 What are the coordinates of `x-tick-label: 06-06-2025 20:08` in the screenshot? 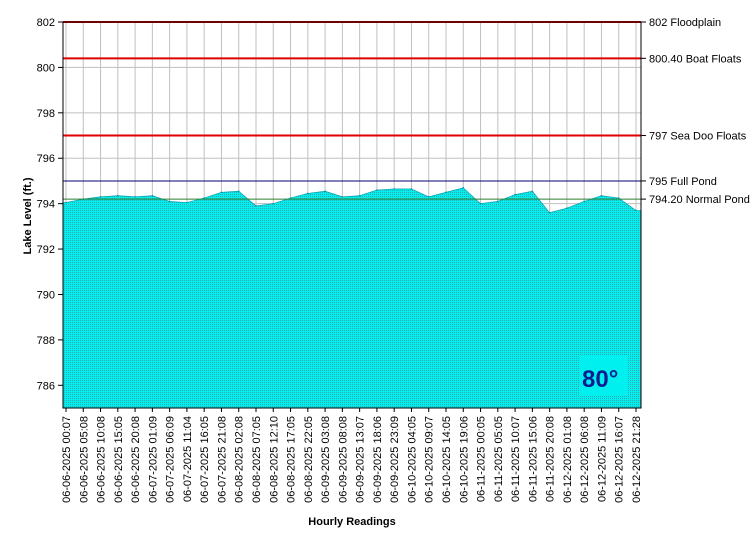 It's located at (136, 459).